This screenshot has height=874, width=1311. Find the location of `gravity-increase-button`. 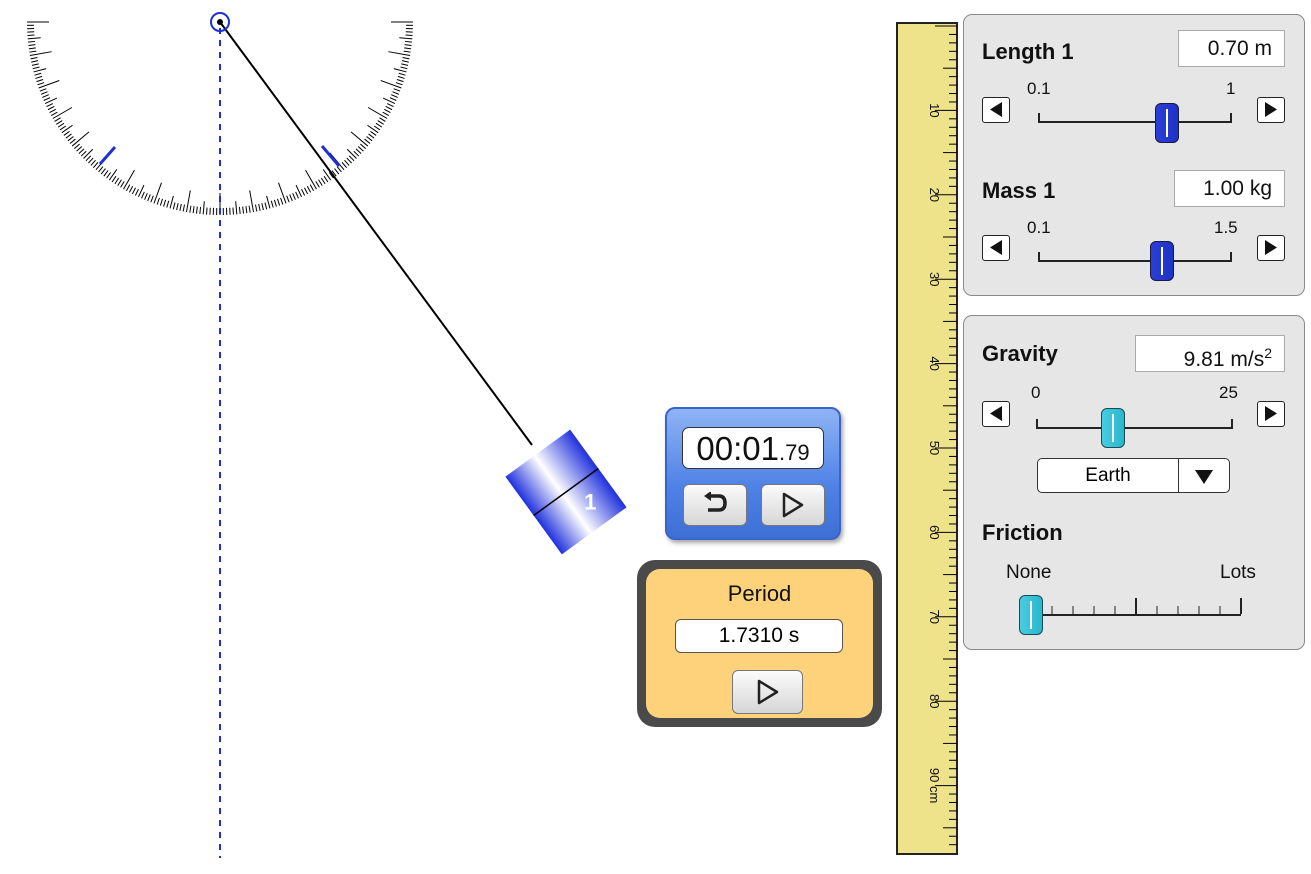

gravity-increase-button is located at coordinates (1271, 414).